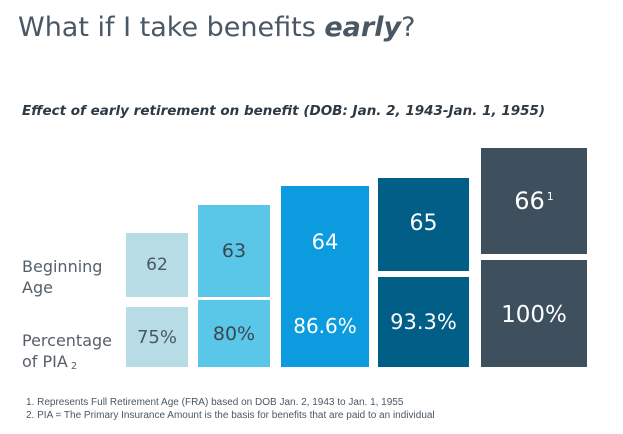 This screenshot has height=434, width=623. What do you see at coordinates (363, 27) in the screenshot?
I see `title-emphasis: early` at bounding box center [363, 27].